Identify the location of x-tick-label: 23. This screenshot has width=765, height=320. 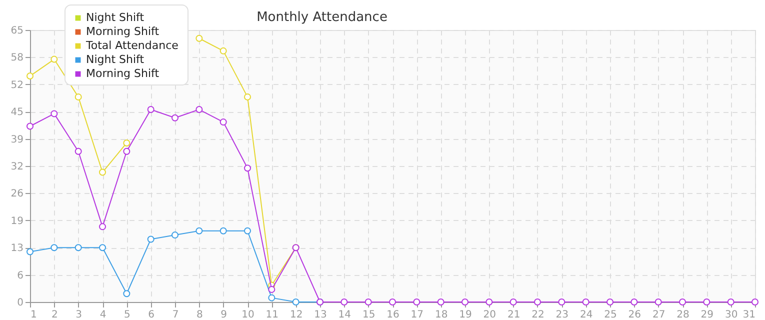
(562, 315).